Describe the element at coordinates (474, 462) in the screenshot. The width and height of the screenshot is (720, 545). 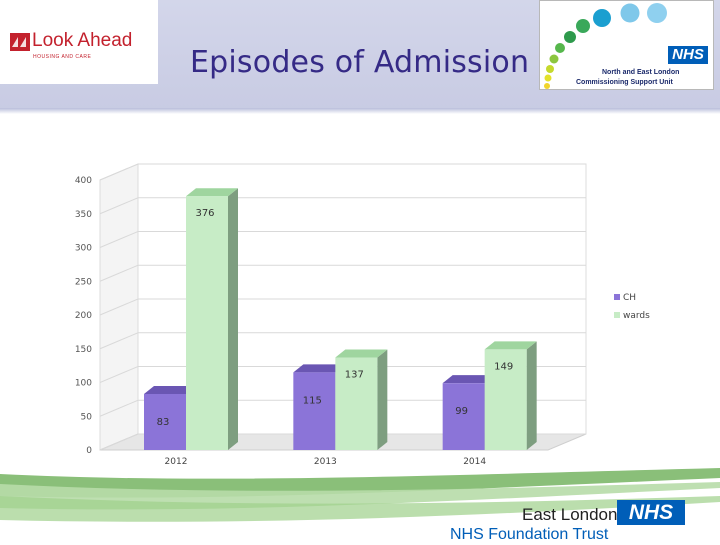
I see `x-tick-label: 2014` at that location.